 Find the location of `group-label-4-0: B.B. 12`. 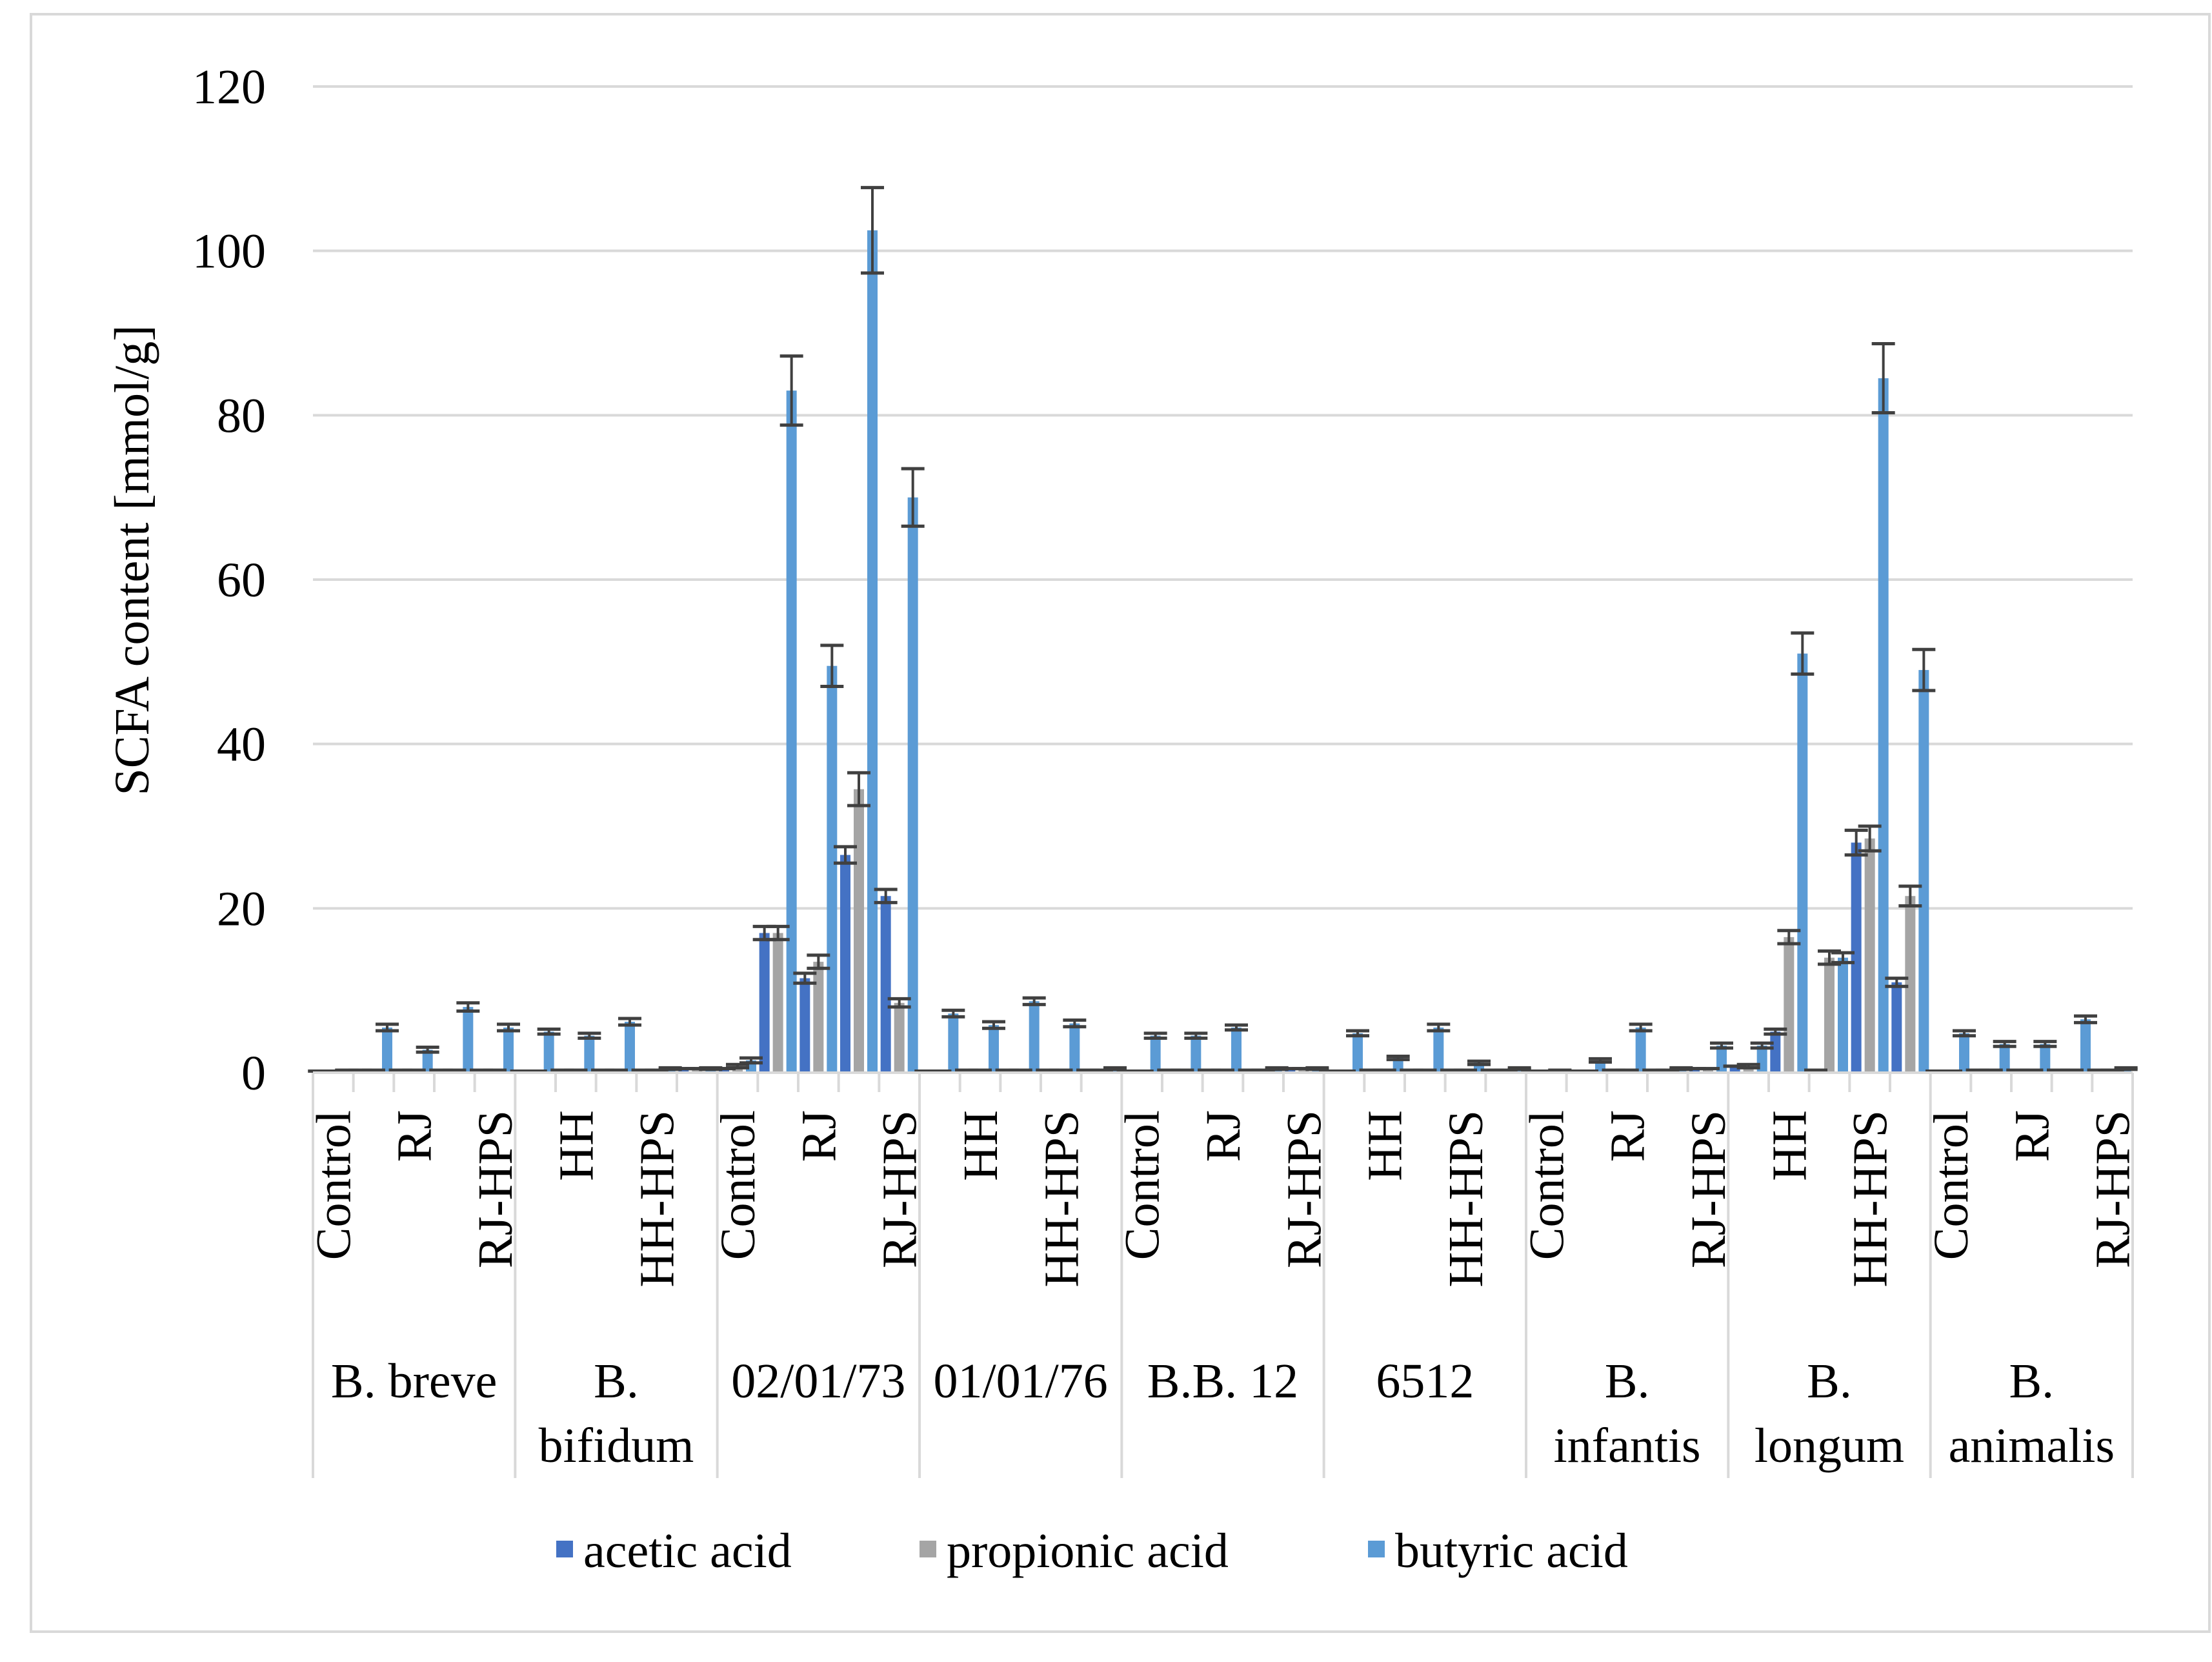

group-label-4-0: B.B. 12 is located at coordinates (1222, 1381).